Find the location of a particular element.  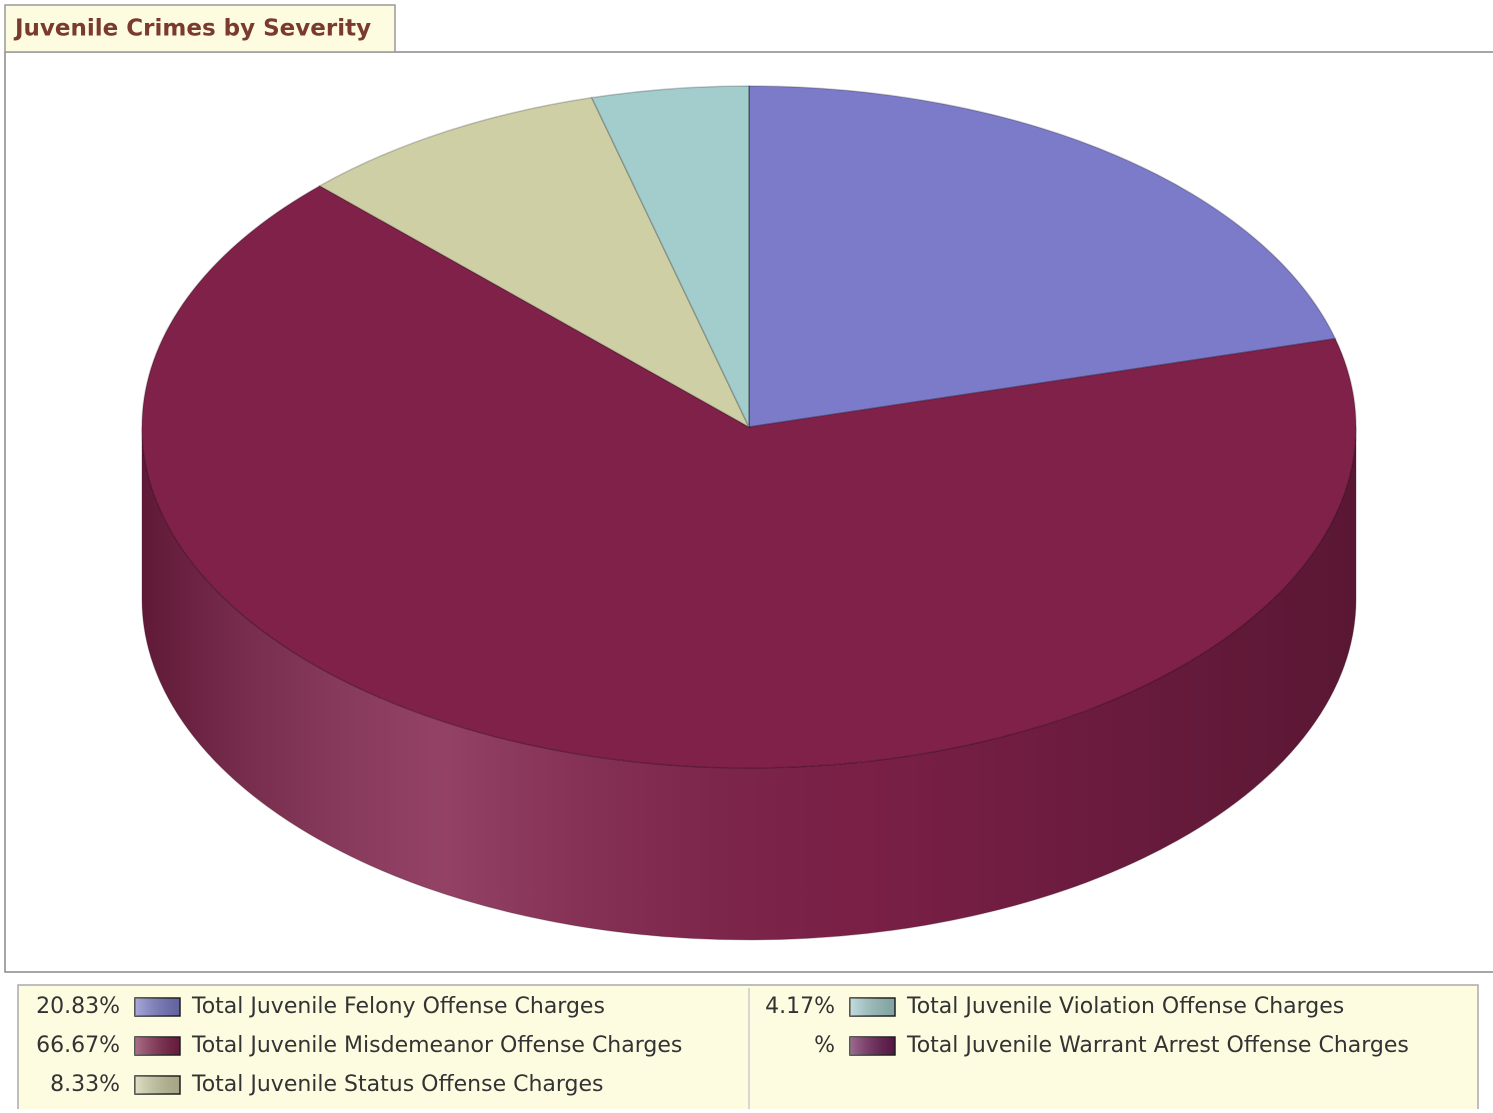

legend-label: Total Juvenile Violation Offense Charges is located at coordinates (1125, 1006).